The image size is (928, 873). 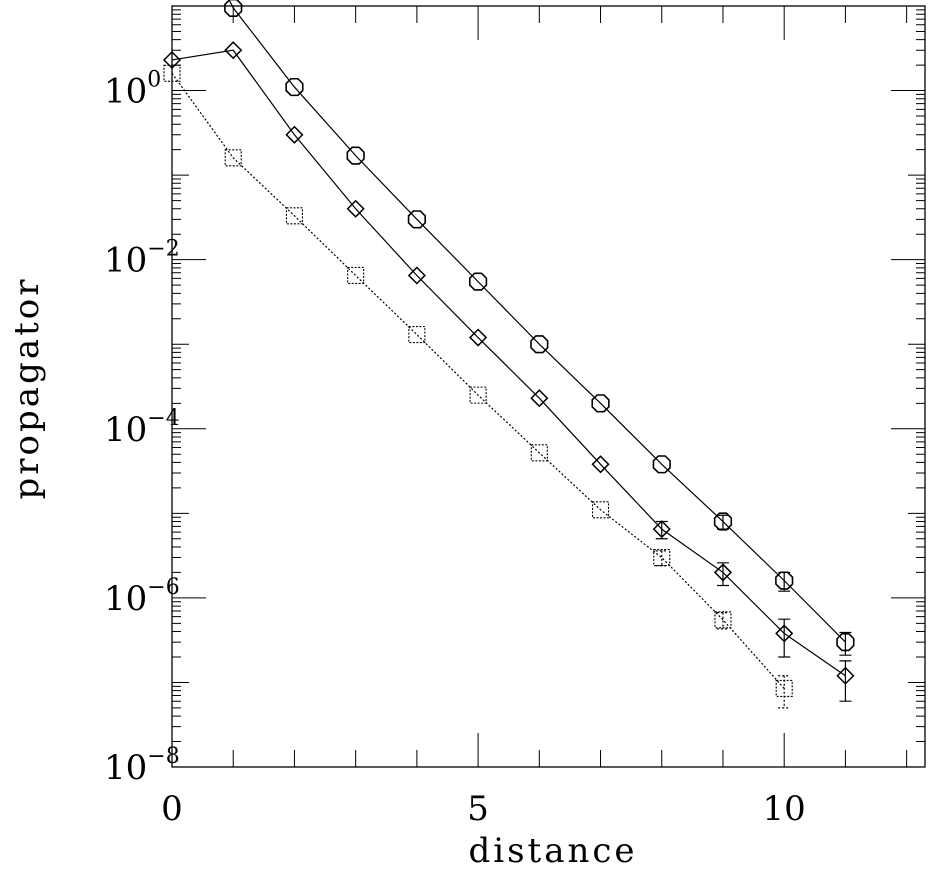 I want to click on x-tick-label: 10, so click(x=784, y=809).